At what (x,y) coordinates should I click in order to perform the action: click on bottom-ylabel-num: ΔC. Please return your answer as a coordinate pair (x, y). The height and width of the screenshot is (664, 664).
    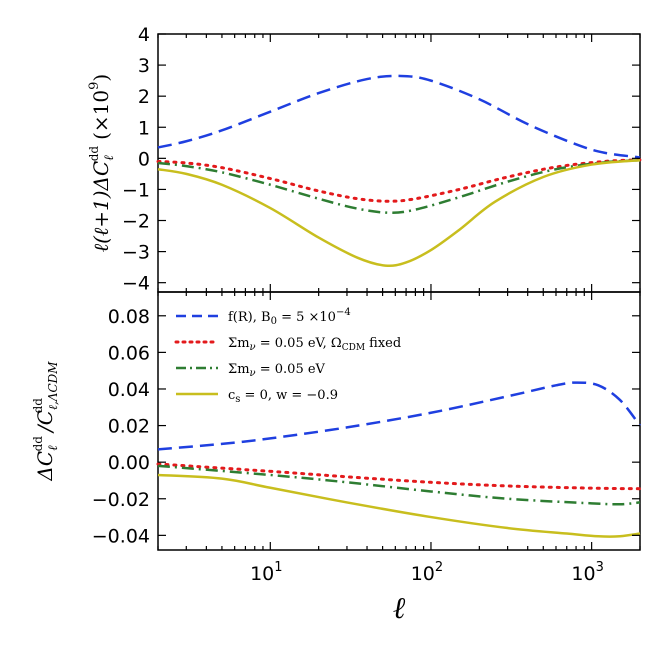
    Looking at the image, I should click on (45, 466).